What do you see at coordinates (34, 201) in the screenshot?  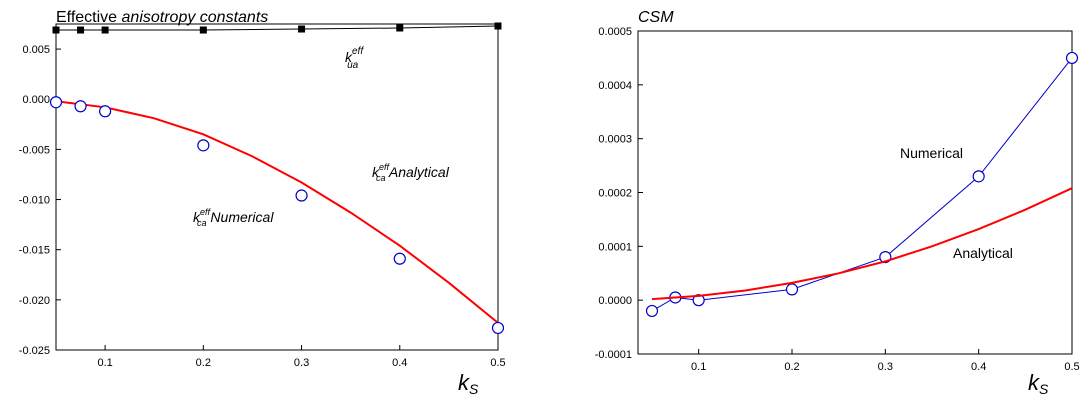 I see `y-tick-label: -0.010` at bounding box center [34, 201].